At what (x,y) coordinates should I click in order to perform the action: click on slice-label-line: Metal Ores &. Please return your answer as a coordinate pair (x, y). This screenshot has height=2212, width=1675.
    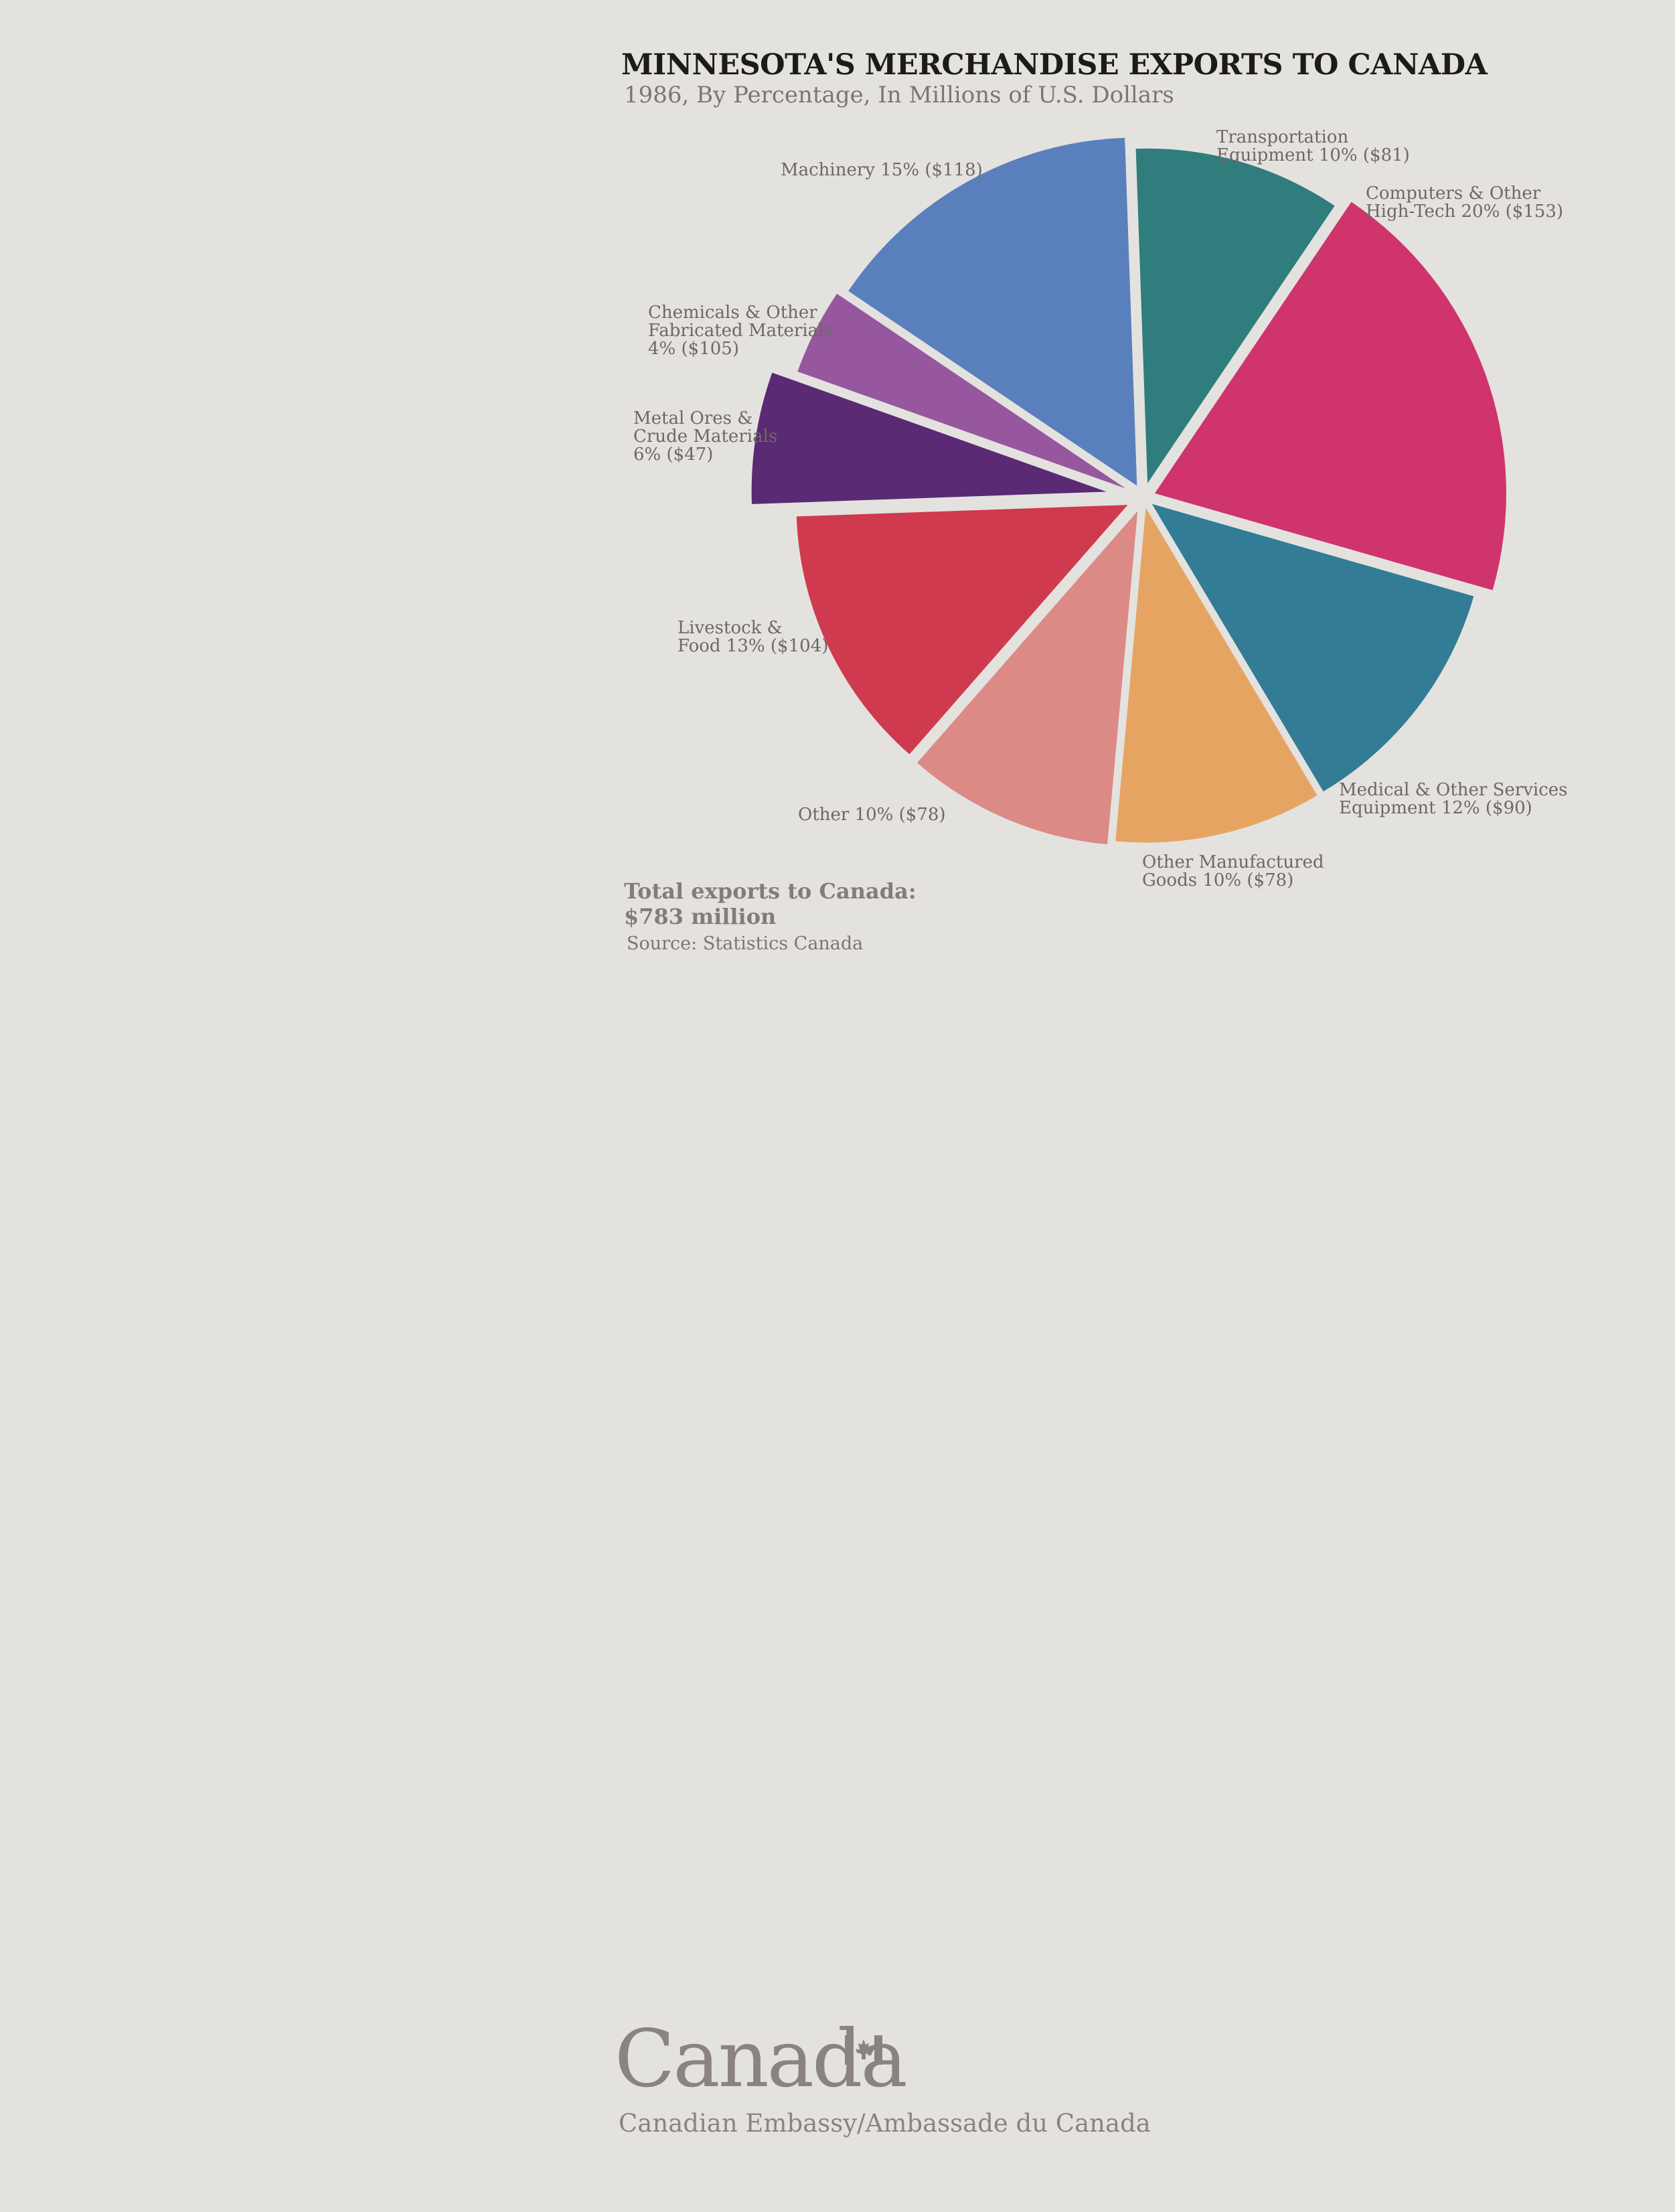
    Looking at the image, I should click on (693, 418).